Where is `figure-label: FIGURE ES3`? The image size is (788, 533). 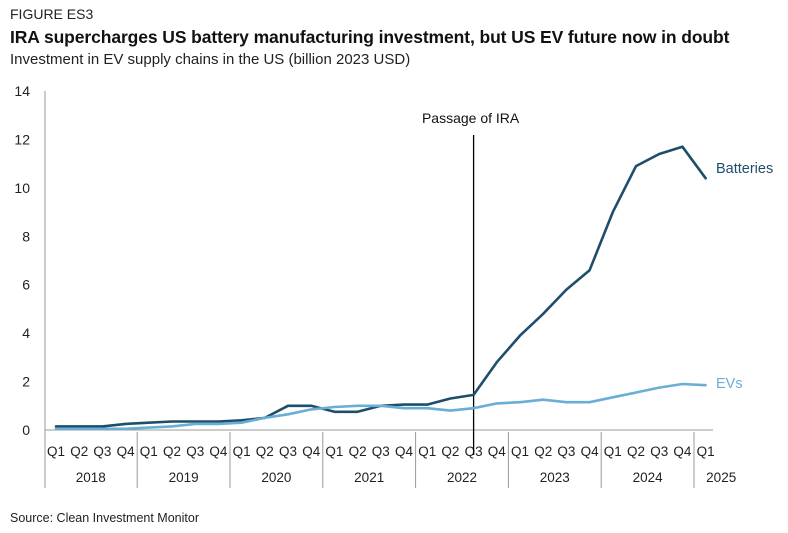 figure-label: FIGURE ES3 is located at coordinates (52, 14).